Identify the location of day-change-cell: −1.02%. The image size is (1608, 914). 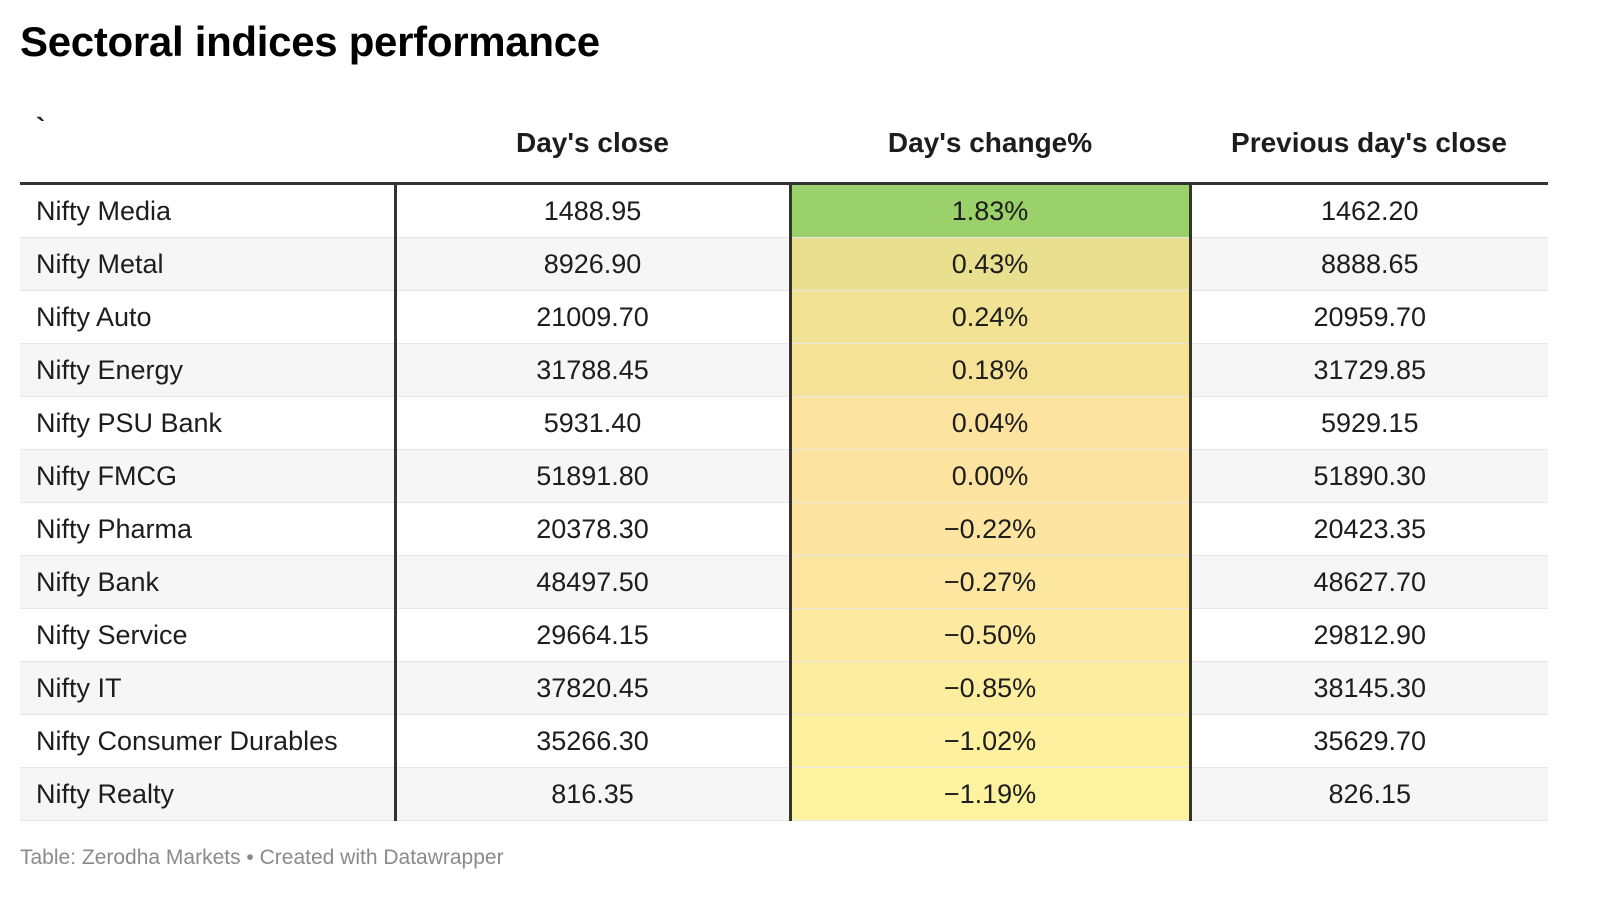
(990, 741).